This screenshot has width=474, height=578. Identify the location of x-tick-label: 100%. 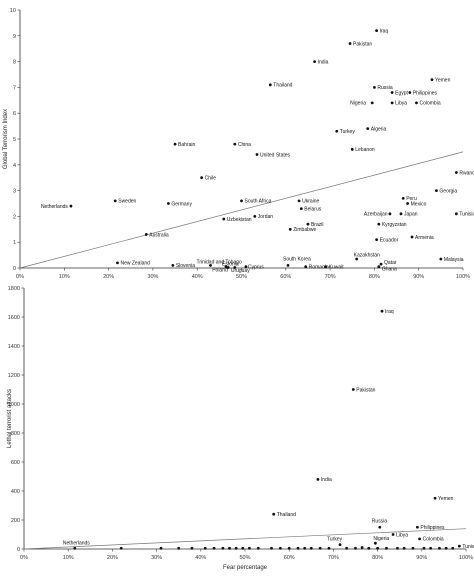
(463, 277).